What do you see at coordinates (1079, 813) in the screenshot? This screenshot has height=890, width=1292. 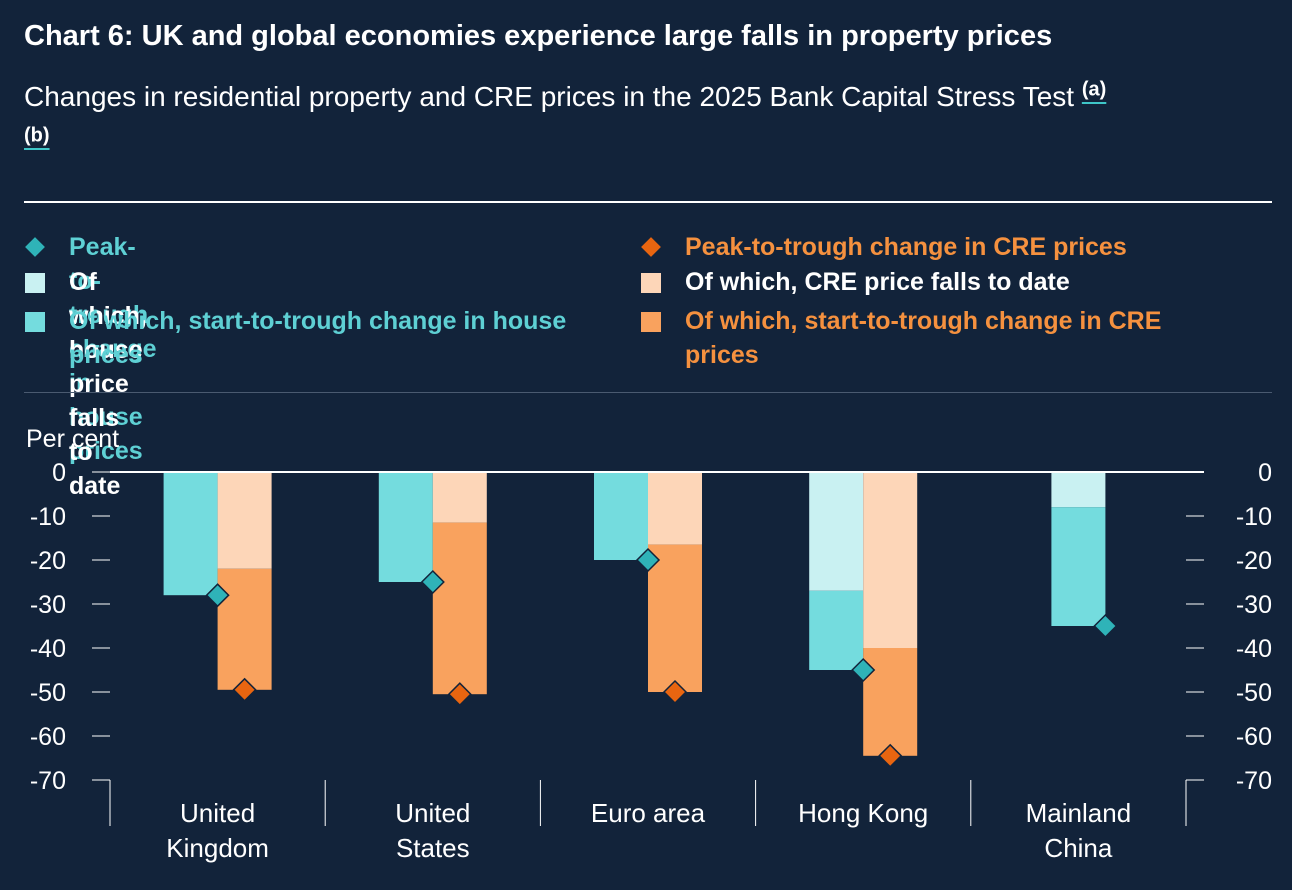 I see `x-category-label-line: Mainland` at bounding box center [1079, 813].